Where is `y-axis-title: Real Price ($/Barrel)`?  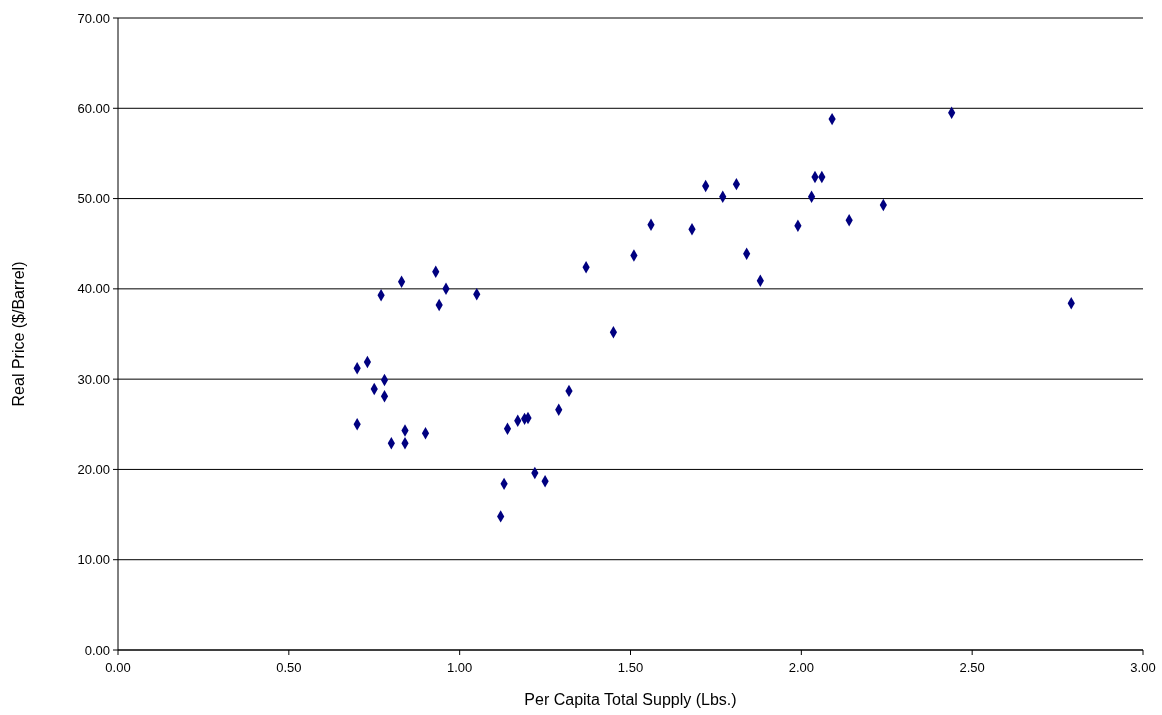
y-axis-title: Real Price ($/Barrel) is located at coordinates (18, 334).